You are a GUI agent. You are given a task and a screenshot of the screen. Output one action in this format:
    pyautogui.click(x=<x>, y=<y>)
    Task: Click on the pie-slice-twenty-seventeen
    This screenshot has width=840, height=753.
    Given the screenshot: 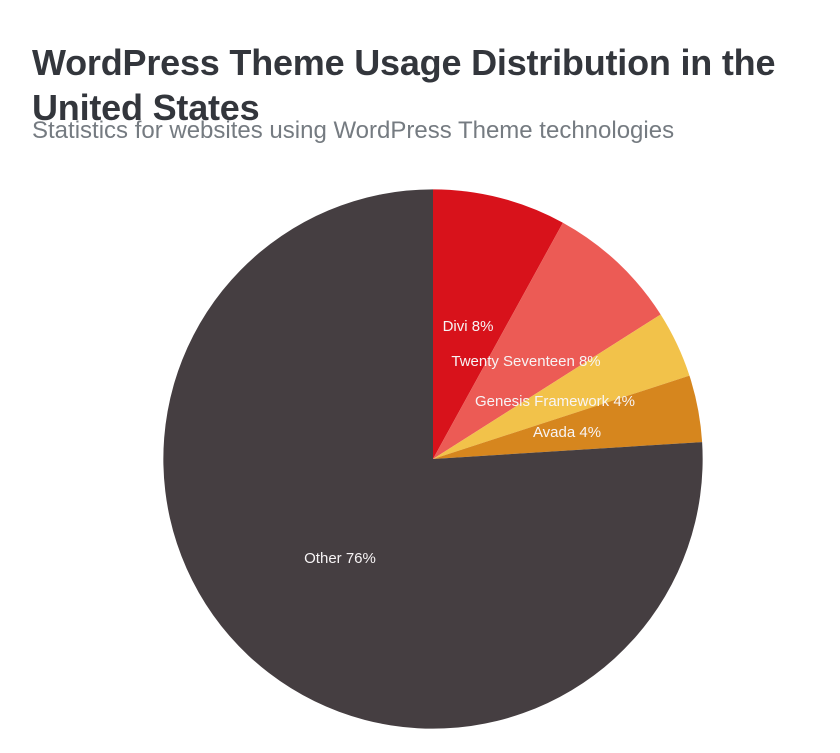 What is the action you would take?
    pyautogui.click(x=547, y=340)
    